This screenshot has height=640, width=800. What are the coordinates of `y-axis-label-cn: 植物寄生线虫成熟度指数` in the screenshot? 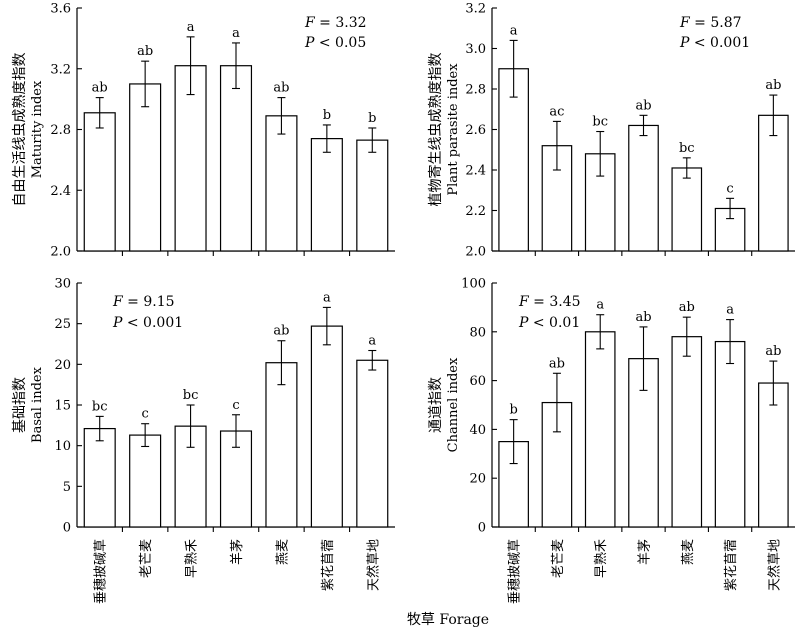 It's located at (435, 130).